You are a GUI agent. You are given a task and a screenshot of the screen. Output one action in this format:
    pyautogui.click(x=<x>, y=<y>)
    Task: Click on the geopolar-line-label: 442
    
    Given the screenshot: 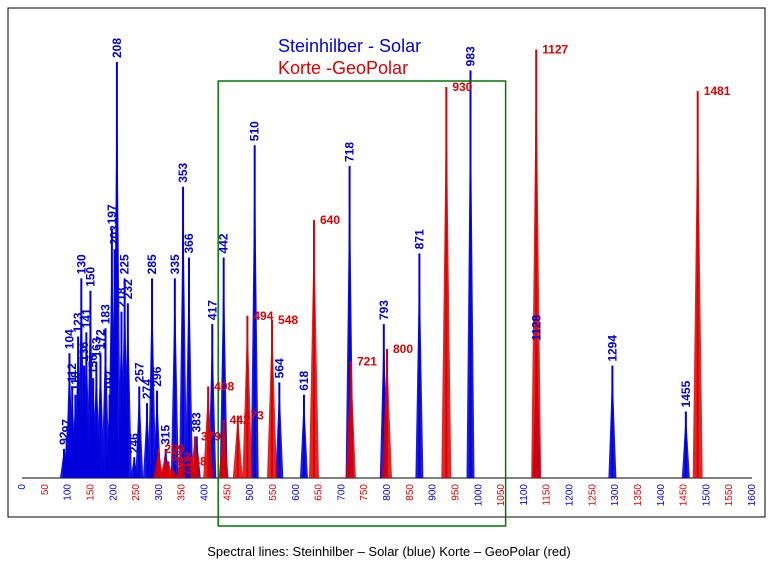 What is the action you would take?
    pyautogui.click(x=240, y=420)
    